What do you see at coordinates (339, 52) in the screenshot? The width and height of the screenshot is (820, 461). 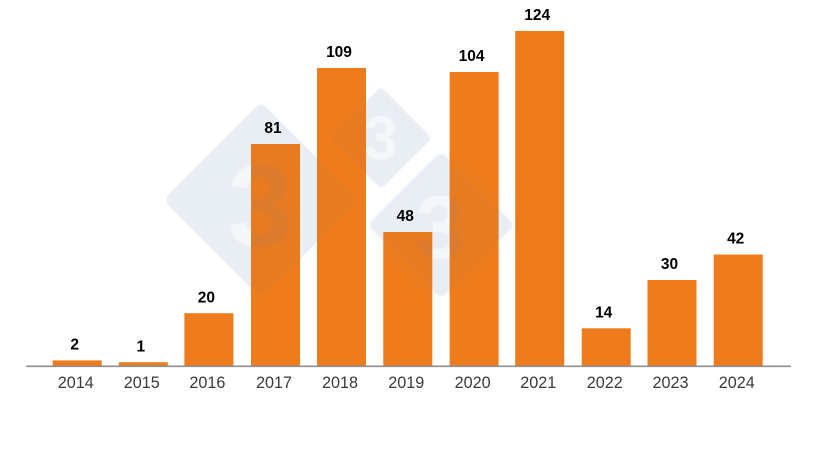 I see `svg-text: 109` at bounding box center [339, 52].